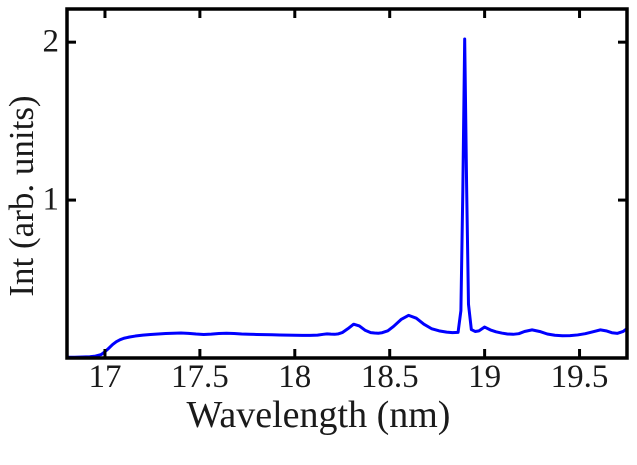 The width and height of the screenshot is (637, 465). Describe the element at coordinates (51, 41) in the screenshot. I see `y-tick-label: 2` at that location.